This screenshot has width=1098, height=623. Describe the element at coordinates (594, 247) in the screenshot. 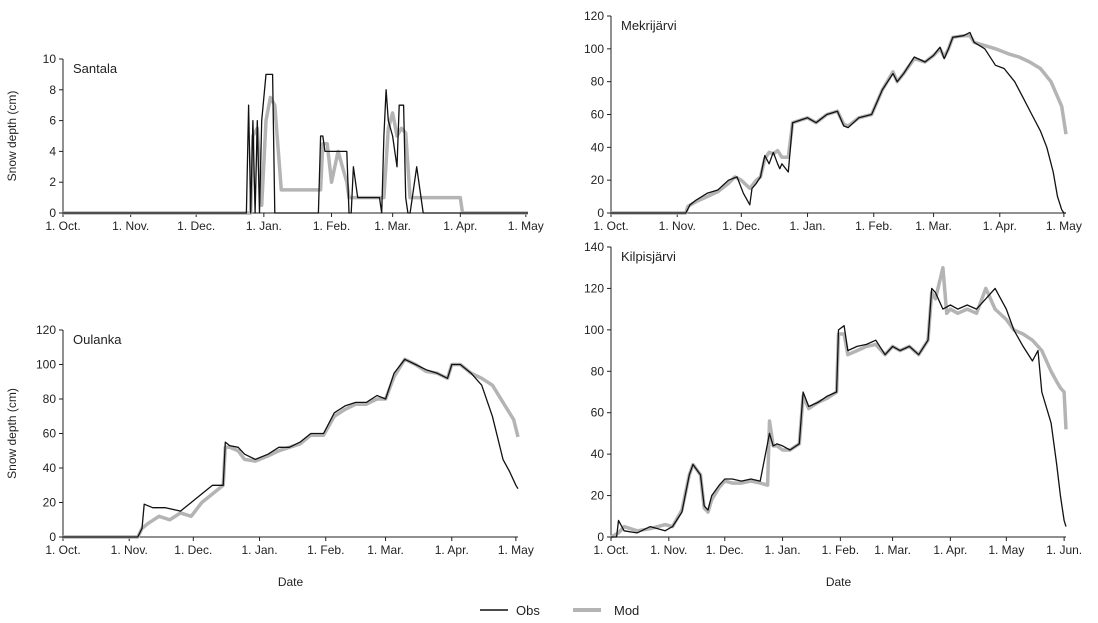

I see `y-tick-label: 140` at that location.